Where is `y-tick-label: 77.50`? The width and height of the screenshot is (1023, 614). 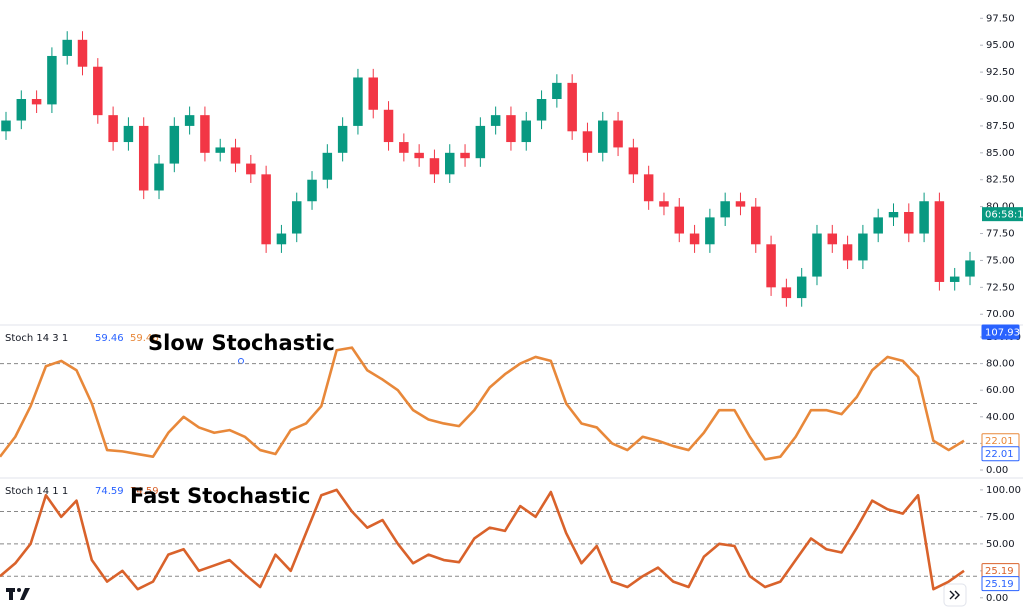 y-tick-label: 77.50 is located at coordinates (1000, 234).